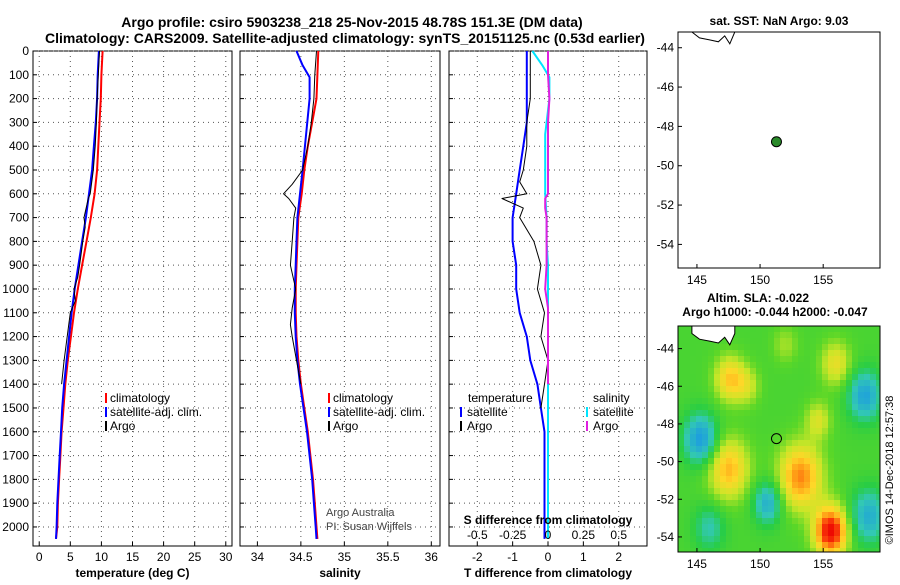 Image resolution: width=900 pixels, height=585 pixels. Describe the element at coordinates (779, 150) in the screenshot. I see `sst-map-area` at that location.